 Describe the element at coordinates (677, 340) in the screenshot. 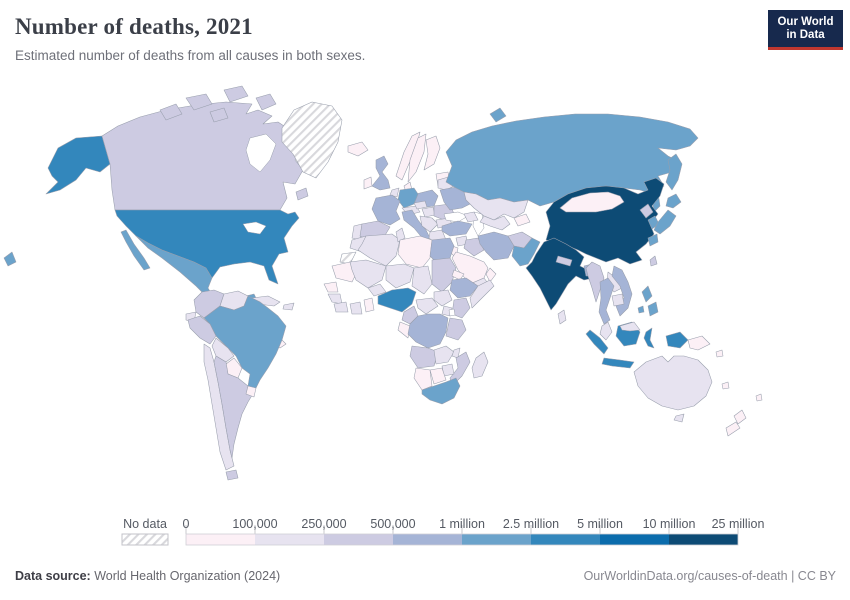

I see `country-indonesia-west-papua` at that location.